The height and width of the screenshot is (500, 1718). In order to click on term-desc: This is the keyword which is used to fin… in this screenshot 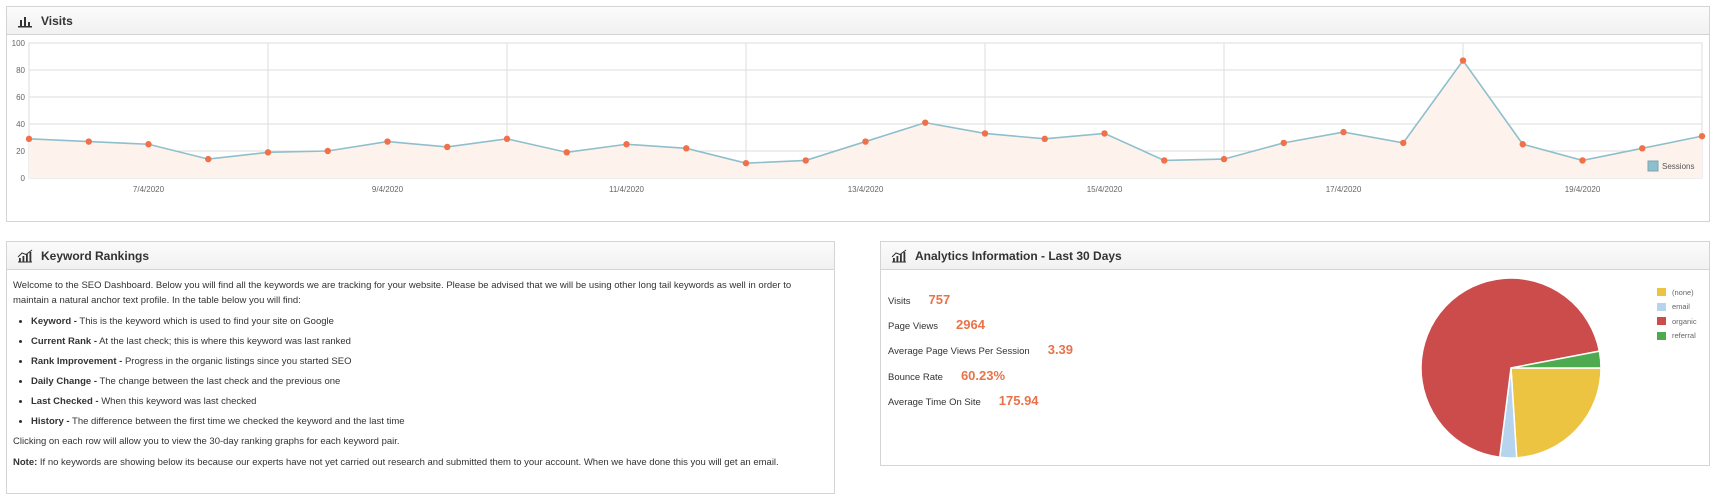, I will do `click(205, 321)`.